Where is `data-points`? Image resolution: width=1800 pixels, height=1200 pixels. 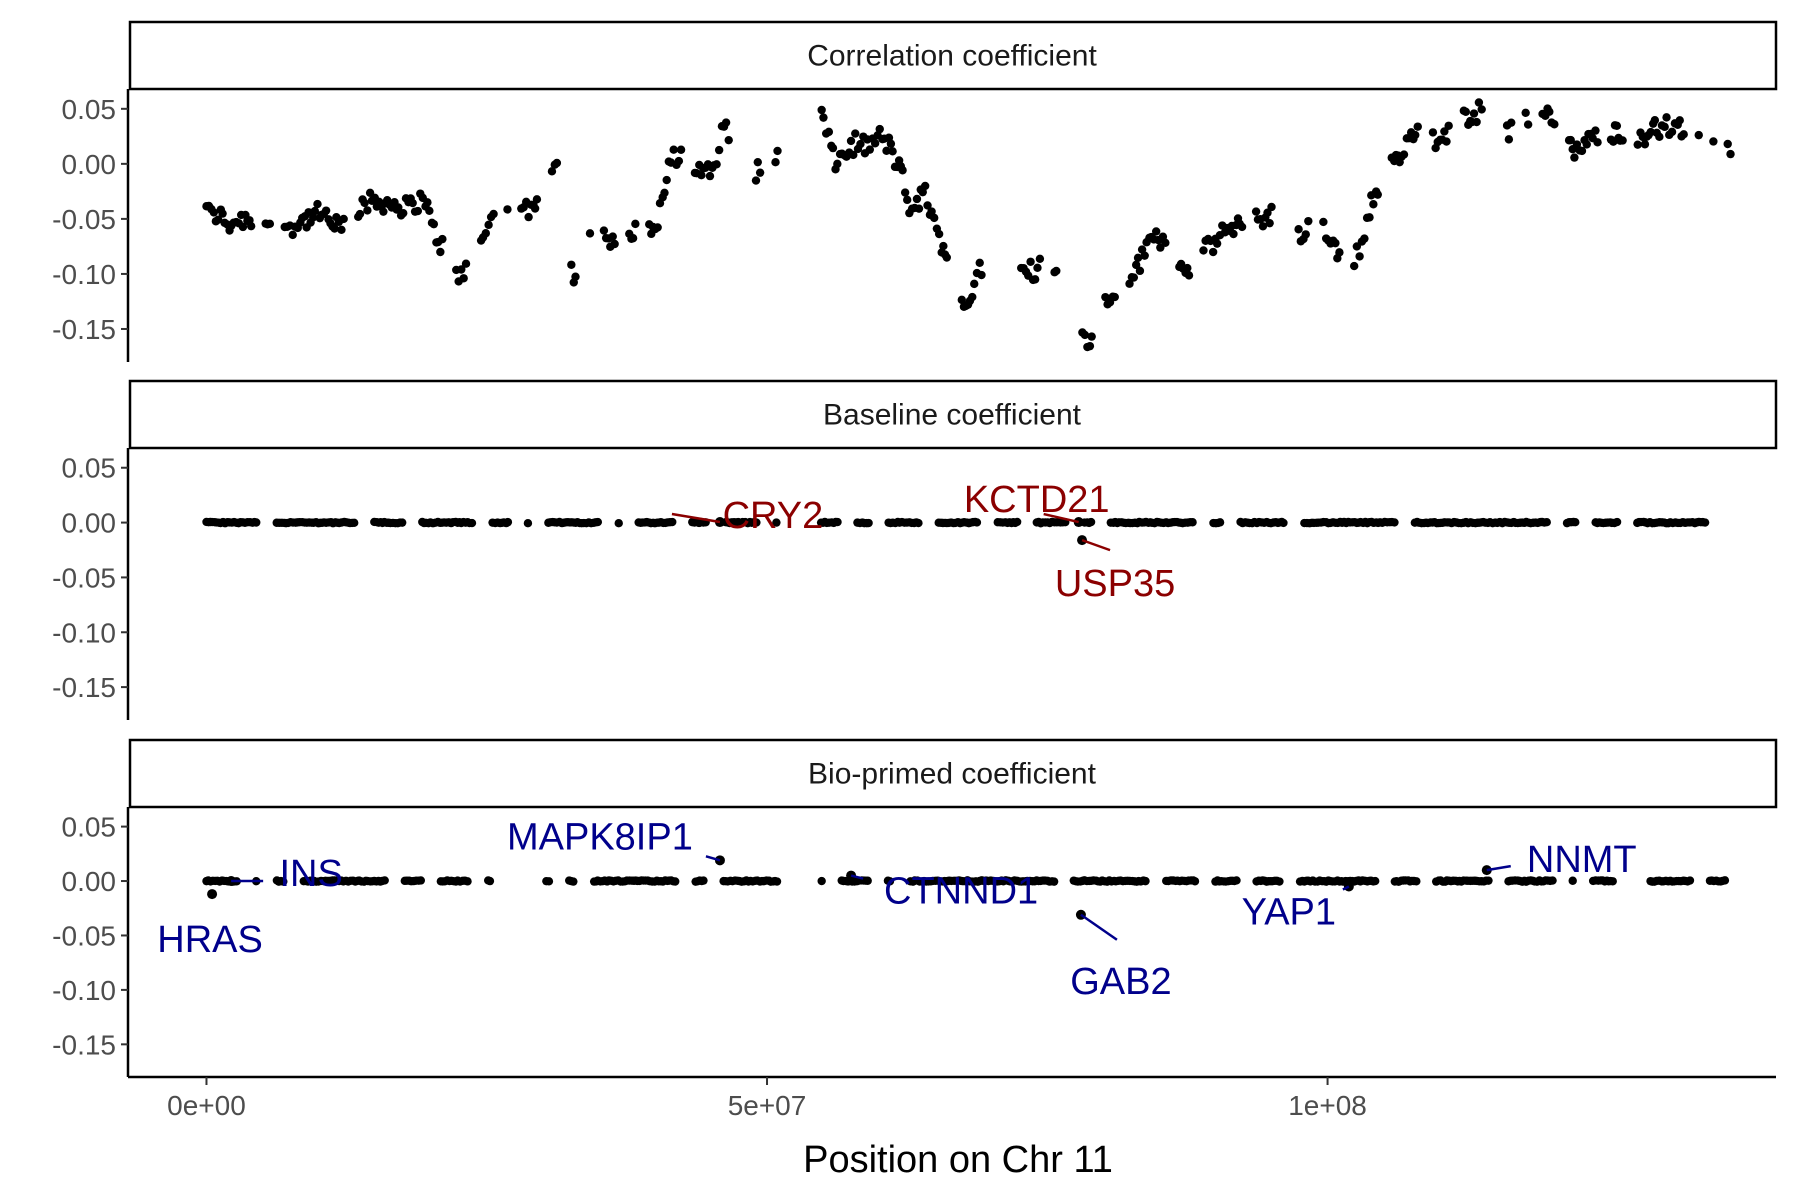
data-points is located at coordinates (956, 522).